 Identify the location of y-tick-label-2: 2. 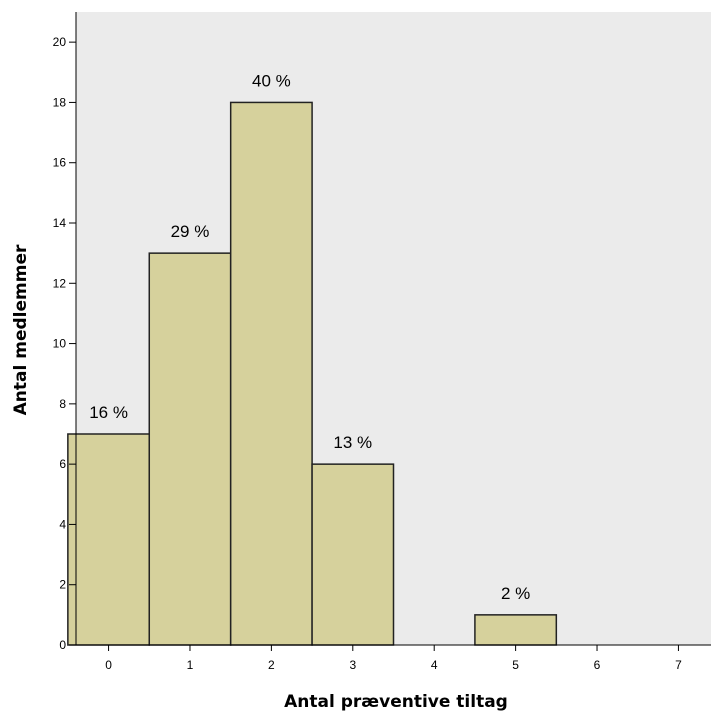
(62, 585).